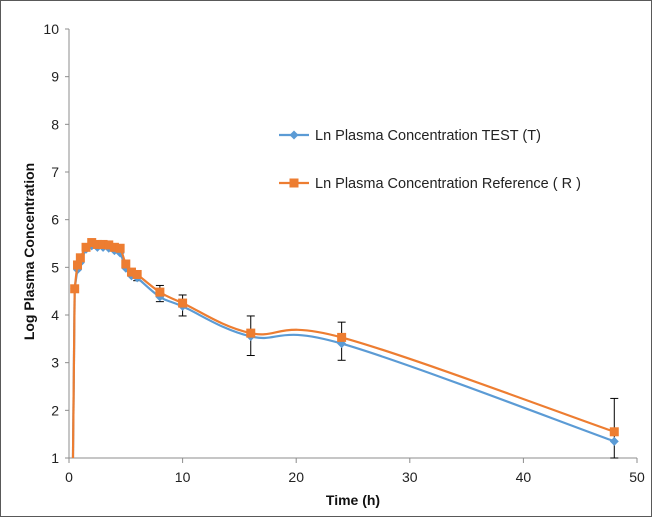 Image resolution: width=652 pixels, height=517 pixels. What do you see at coordinates (55, 77) in the screenshot?
I see `y-tick-label: 9` at bounding box center [55, 77].